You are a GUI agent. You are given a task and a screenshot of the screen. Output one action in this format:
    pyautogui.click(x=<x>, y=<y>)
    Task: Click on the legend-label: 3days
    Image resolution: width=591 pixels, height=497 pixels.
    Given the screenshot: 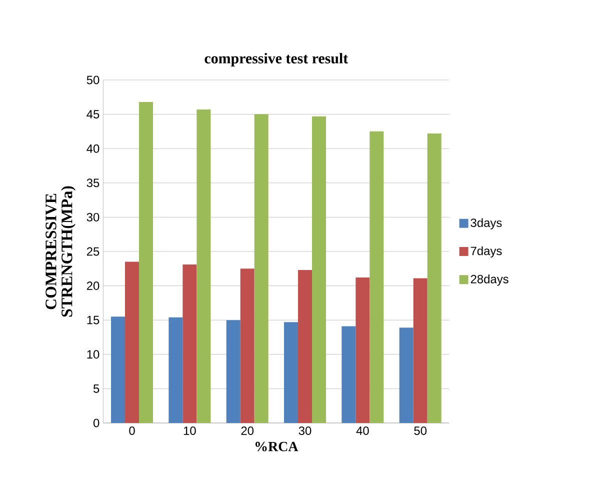 What is the action you would take?
    pyautogui.click(x=486, y=224)
    